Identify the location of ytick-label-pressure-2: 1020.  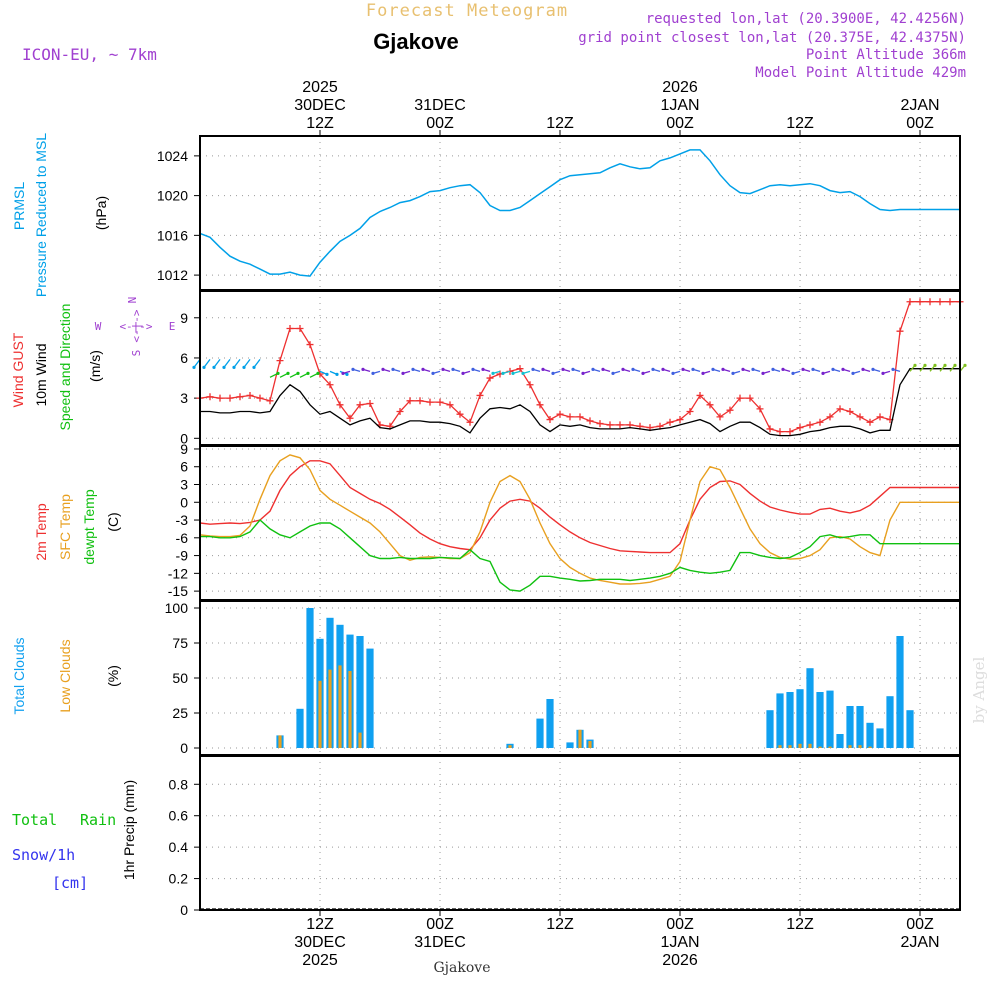
(172, 196).